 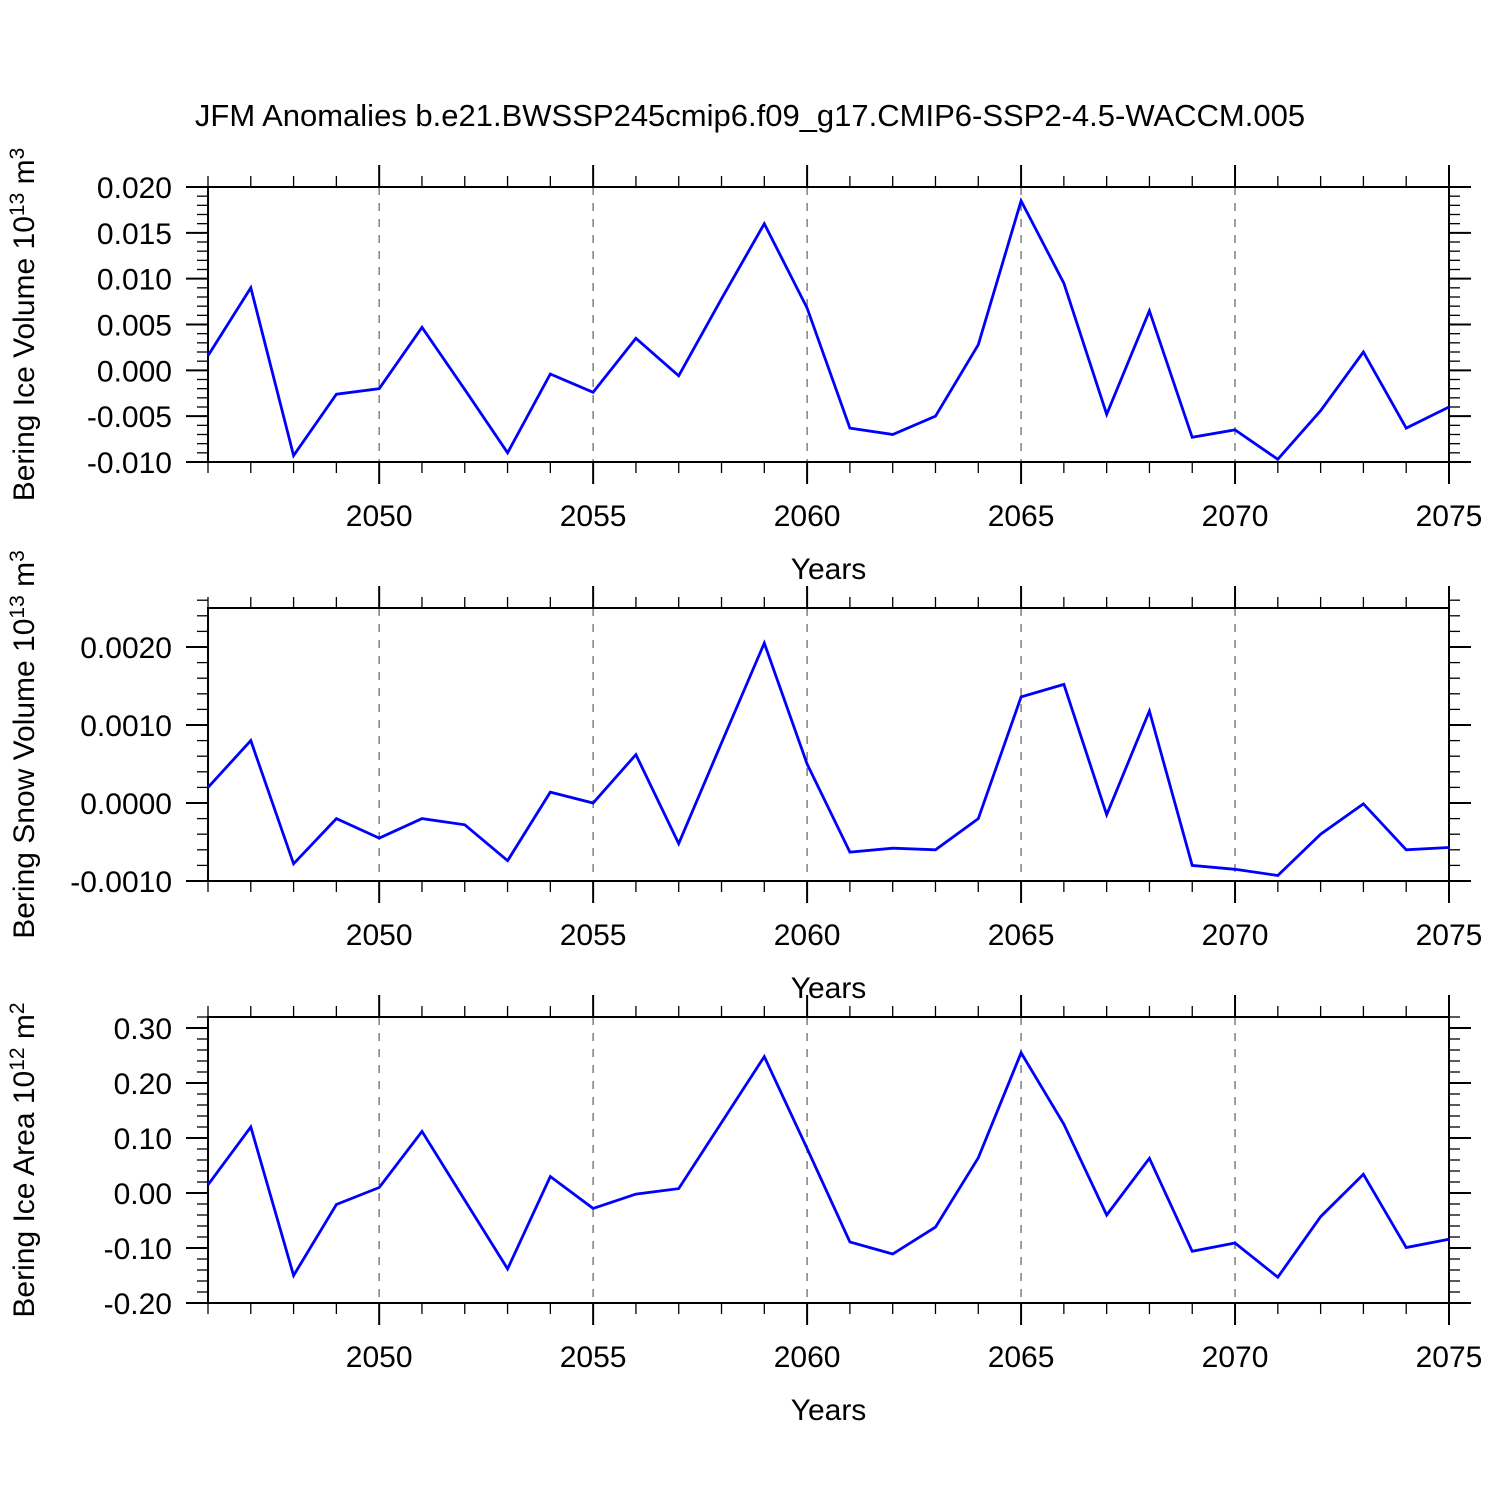 I want to click on y-axis-title: Bering Ice Volume 1013 m3, so click(x=23, y=325).